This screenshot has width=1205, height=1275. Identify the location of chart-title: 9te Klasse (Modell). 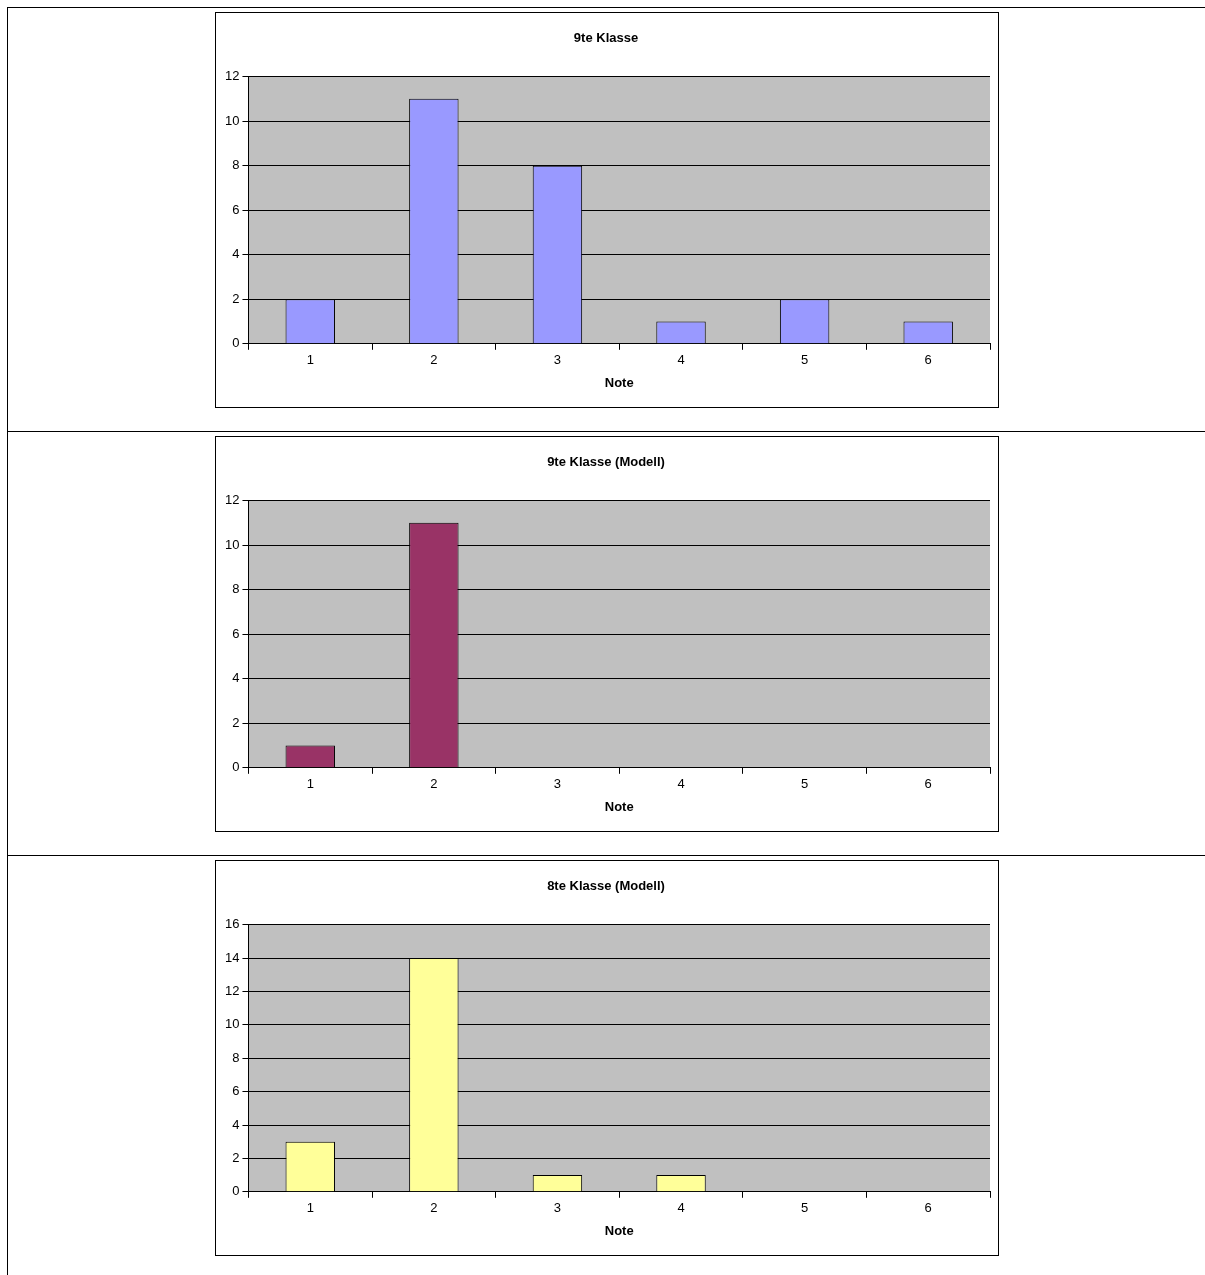
(606, 462).